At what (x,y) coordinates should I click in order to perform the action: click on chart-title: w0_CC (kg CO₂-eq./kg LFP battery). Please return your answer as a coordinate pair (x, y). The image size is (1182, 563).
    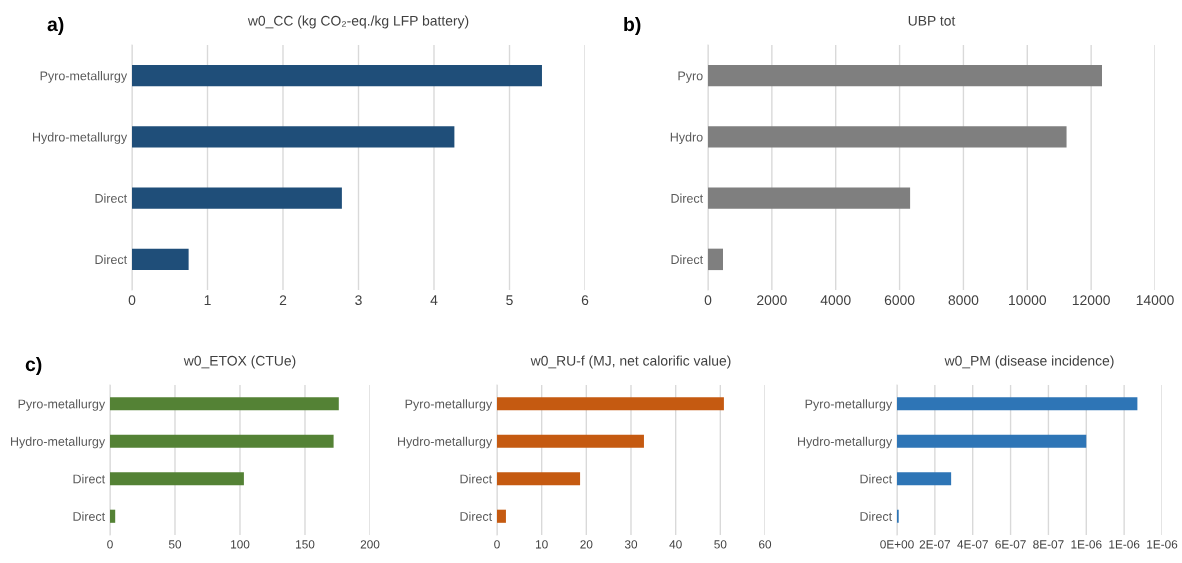
    Looking at the image, I should click on (358, 22).